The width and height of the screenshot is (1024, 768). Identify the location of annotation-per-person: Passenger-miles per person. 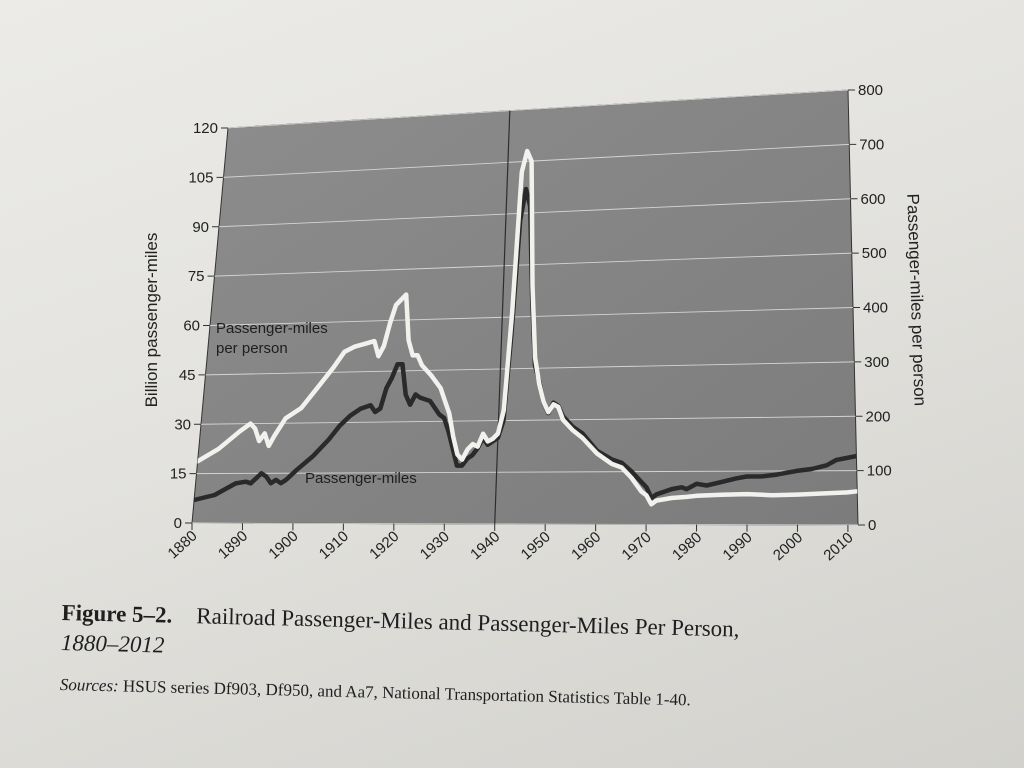
(272, 338).